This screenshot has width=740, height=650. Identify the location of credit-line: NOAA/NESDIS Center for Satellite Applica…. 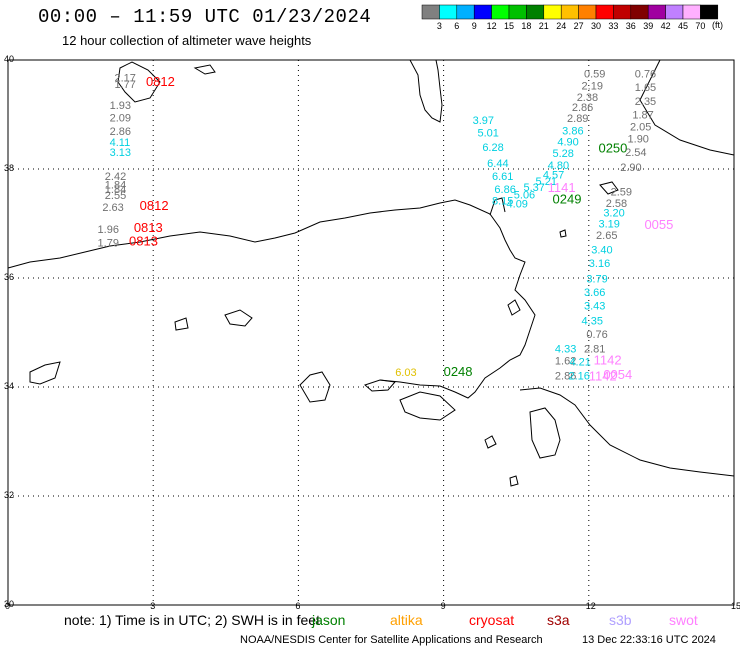
(391, 640).